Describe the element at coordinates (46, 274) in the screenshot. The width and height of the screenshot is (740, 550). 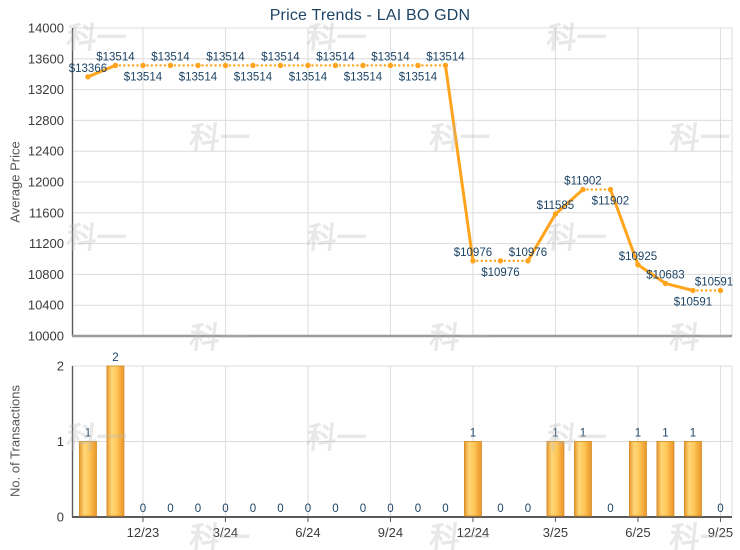
I see `price-y-tick-label: 10800` at that location.